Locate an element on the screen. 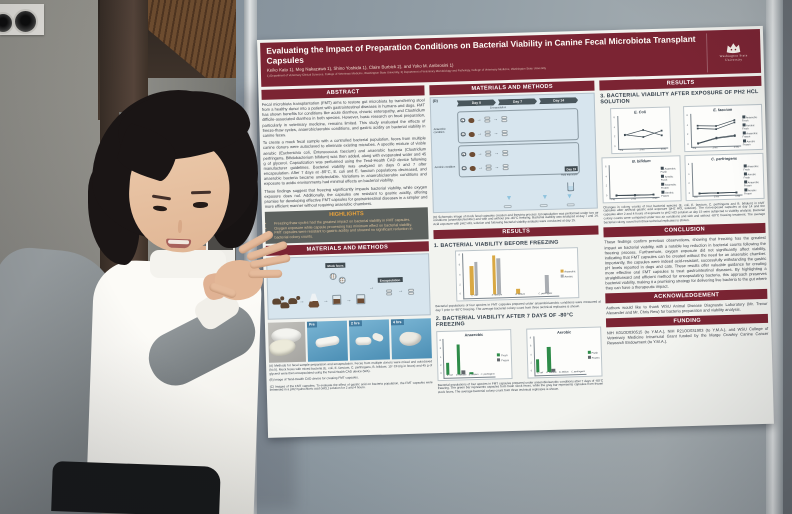  x-tick-label: B. bifidum is located at coordinates (473, 374).